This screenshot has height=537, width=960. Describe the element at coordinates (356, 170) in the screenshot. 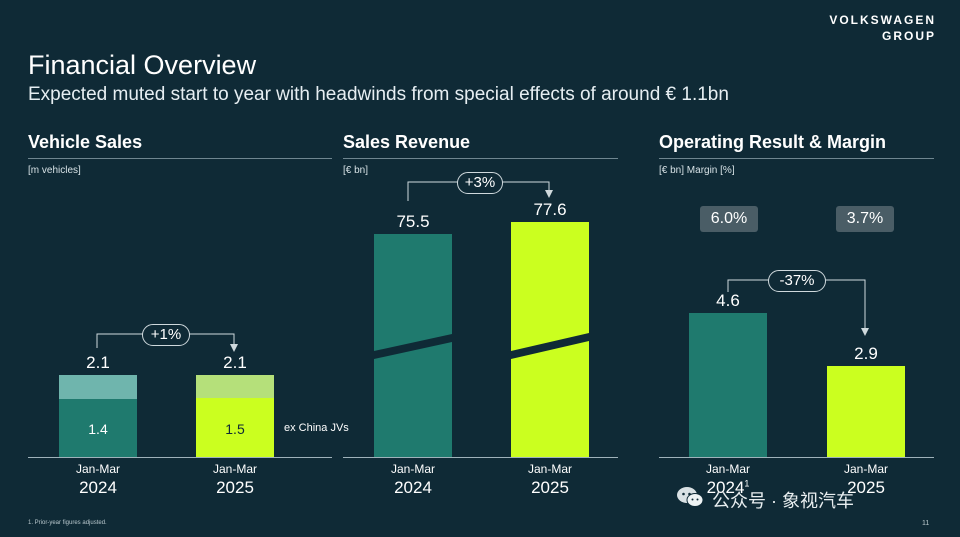

I see `sales-revenue-unit: [€ bn]` at that location.